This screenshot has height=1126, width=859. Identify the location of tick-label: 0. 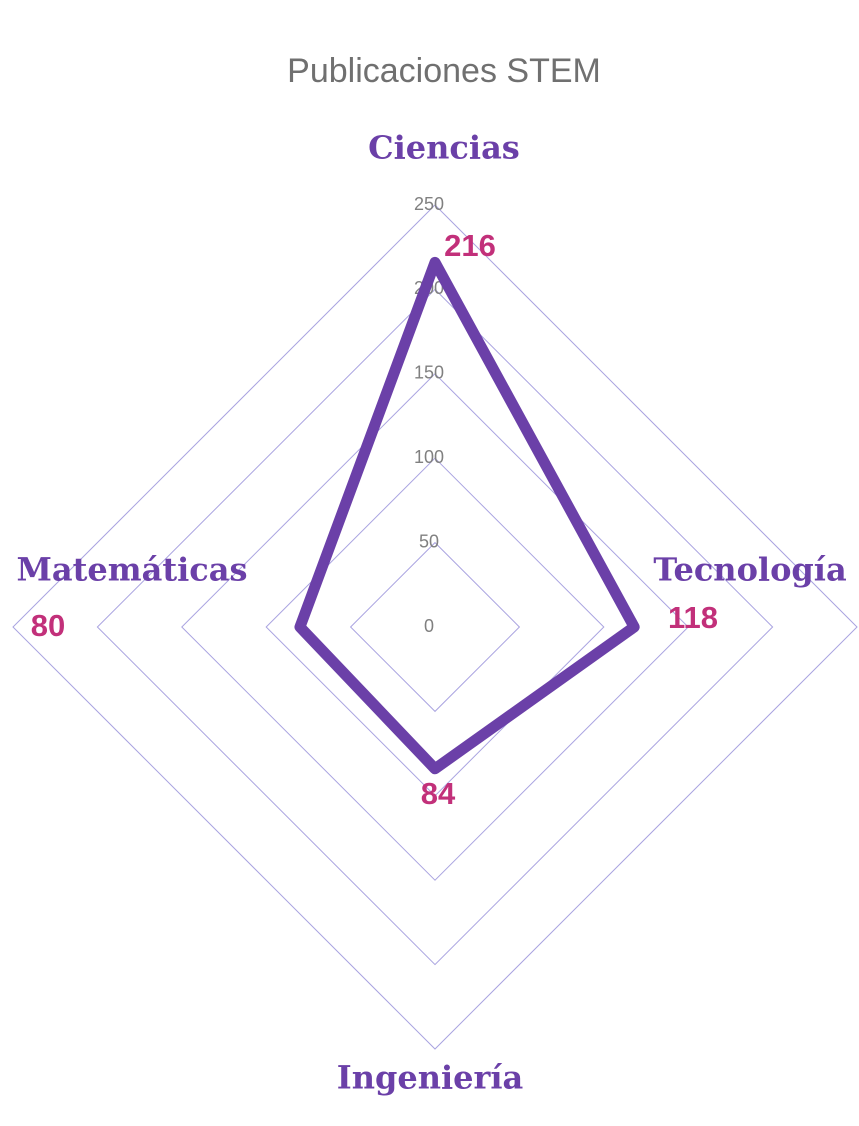
(429, 626).